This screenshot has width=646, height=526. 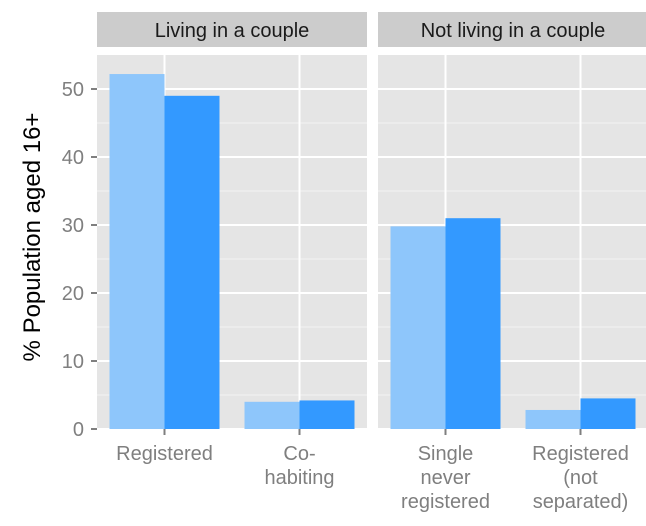 I want to click on x-tick-label-line: Co-, so click(x=299, y=454).